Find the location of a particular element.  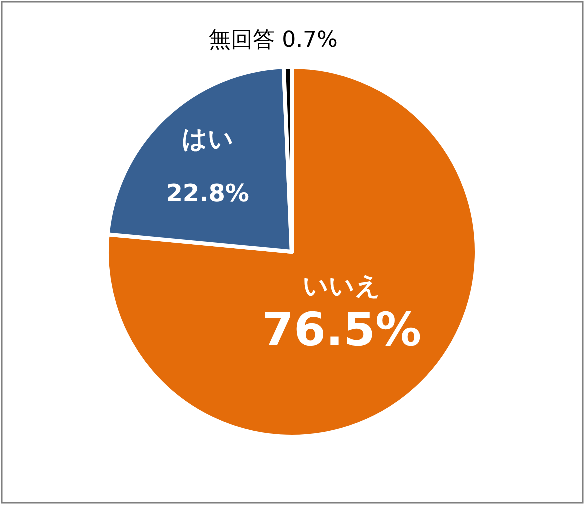

data-label: 76.5% is located at coordinates (342, 329).